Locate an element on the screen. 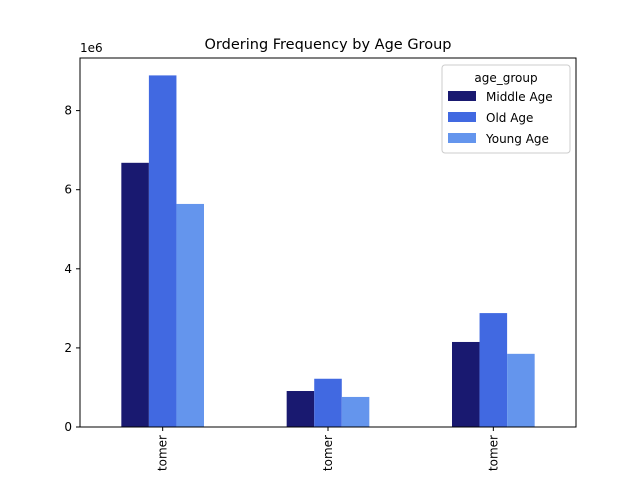  legend-items: Middle Age Old Age Young Age is located at coordinates (500, 118).